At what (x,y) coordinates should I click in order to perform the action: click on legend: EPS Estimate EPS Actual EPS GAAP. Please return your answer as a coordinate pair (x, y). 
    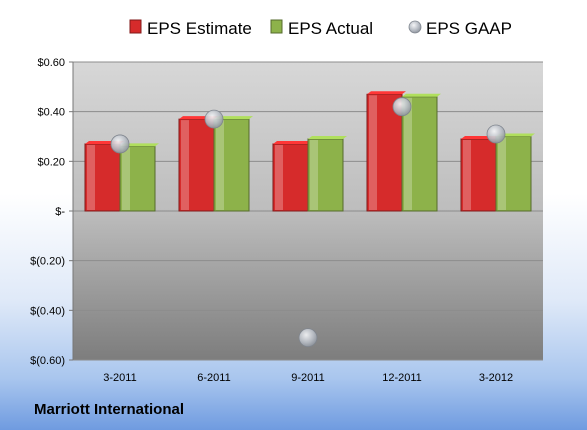
    Looking at the image, I should click on (320, 28).